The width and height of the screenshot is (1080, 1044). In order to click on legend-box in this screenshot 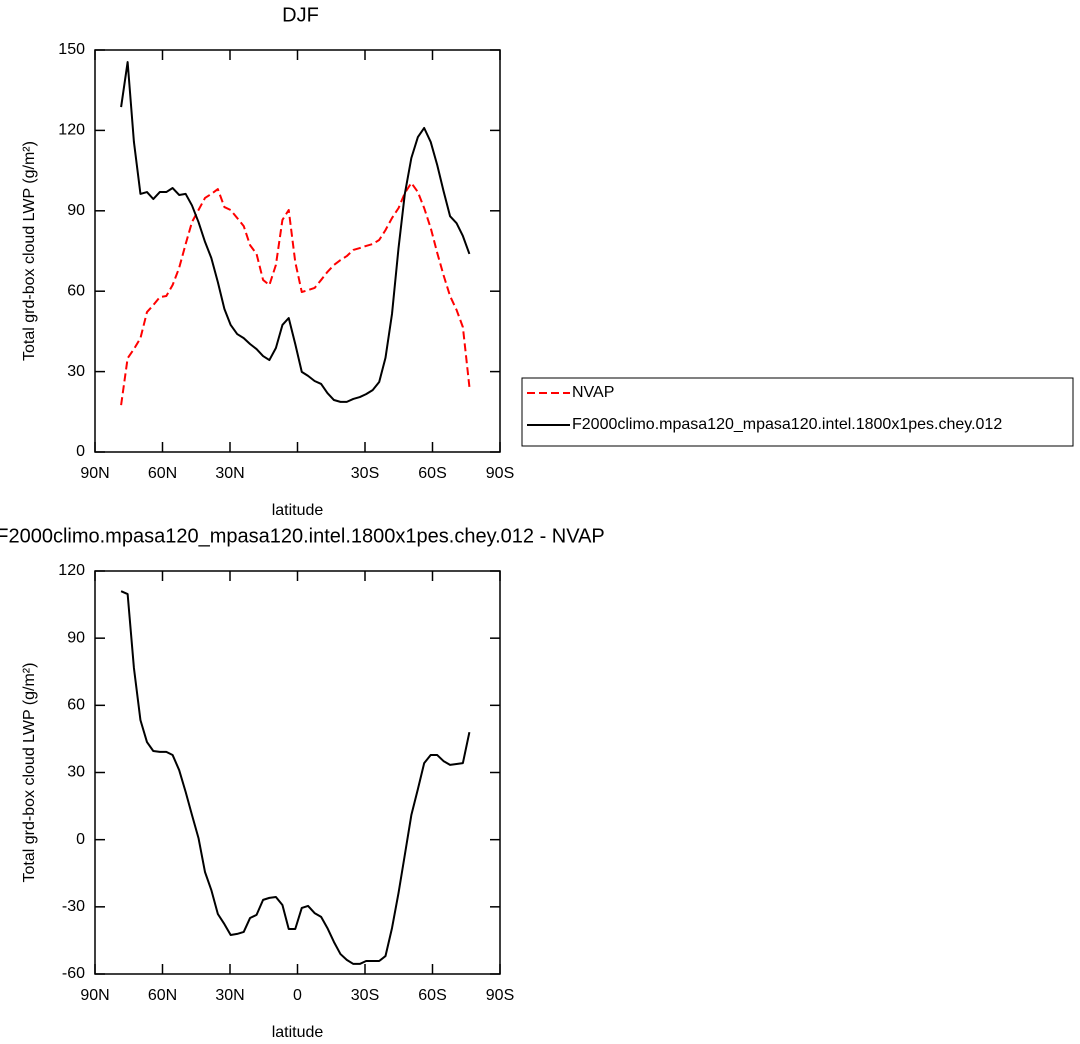, I will do `click(797, 412)`.